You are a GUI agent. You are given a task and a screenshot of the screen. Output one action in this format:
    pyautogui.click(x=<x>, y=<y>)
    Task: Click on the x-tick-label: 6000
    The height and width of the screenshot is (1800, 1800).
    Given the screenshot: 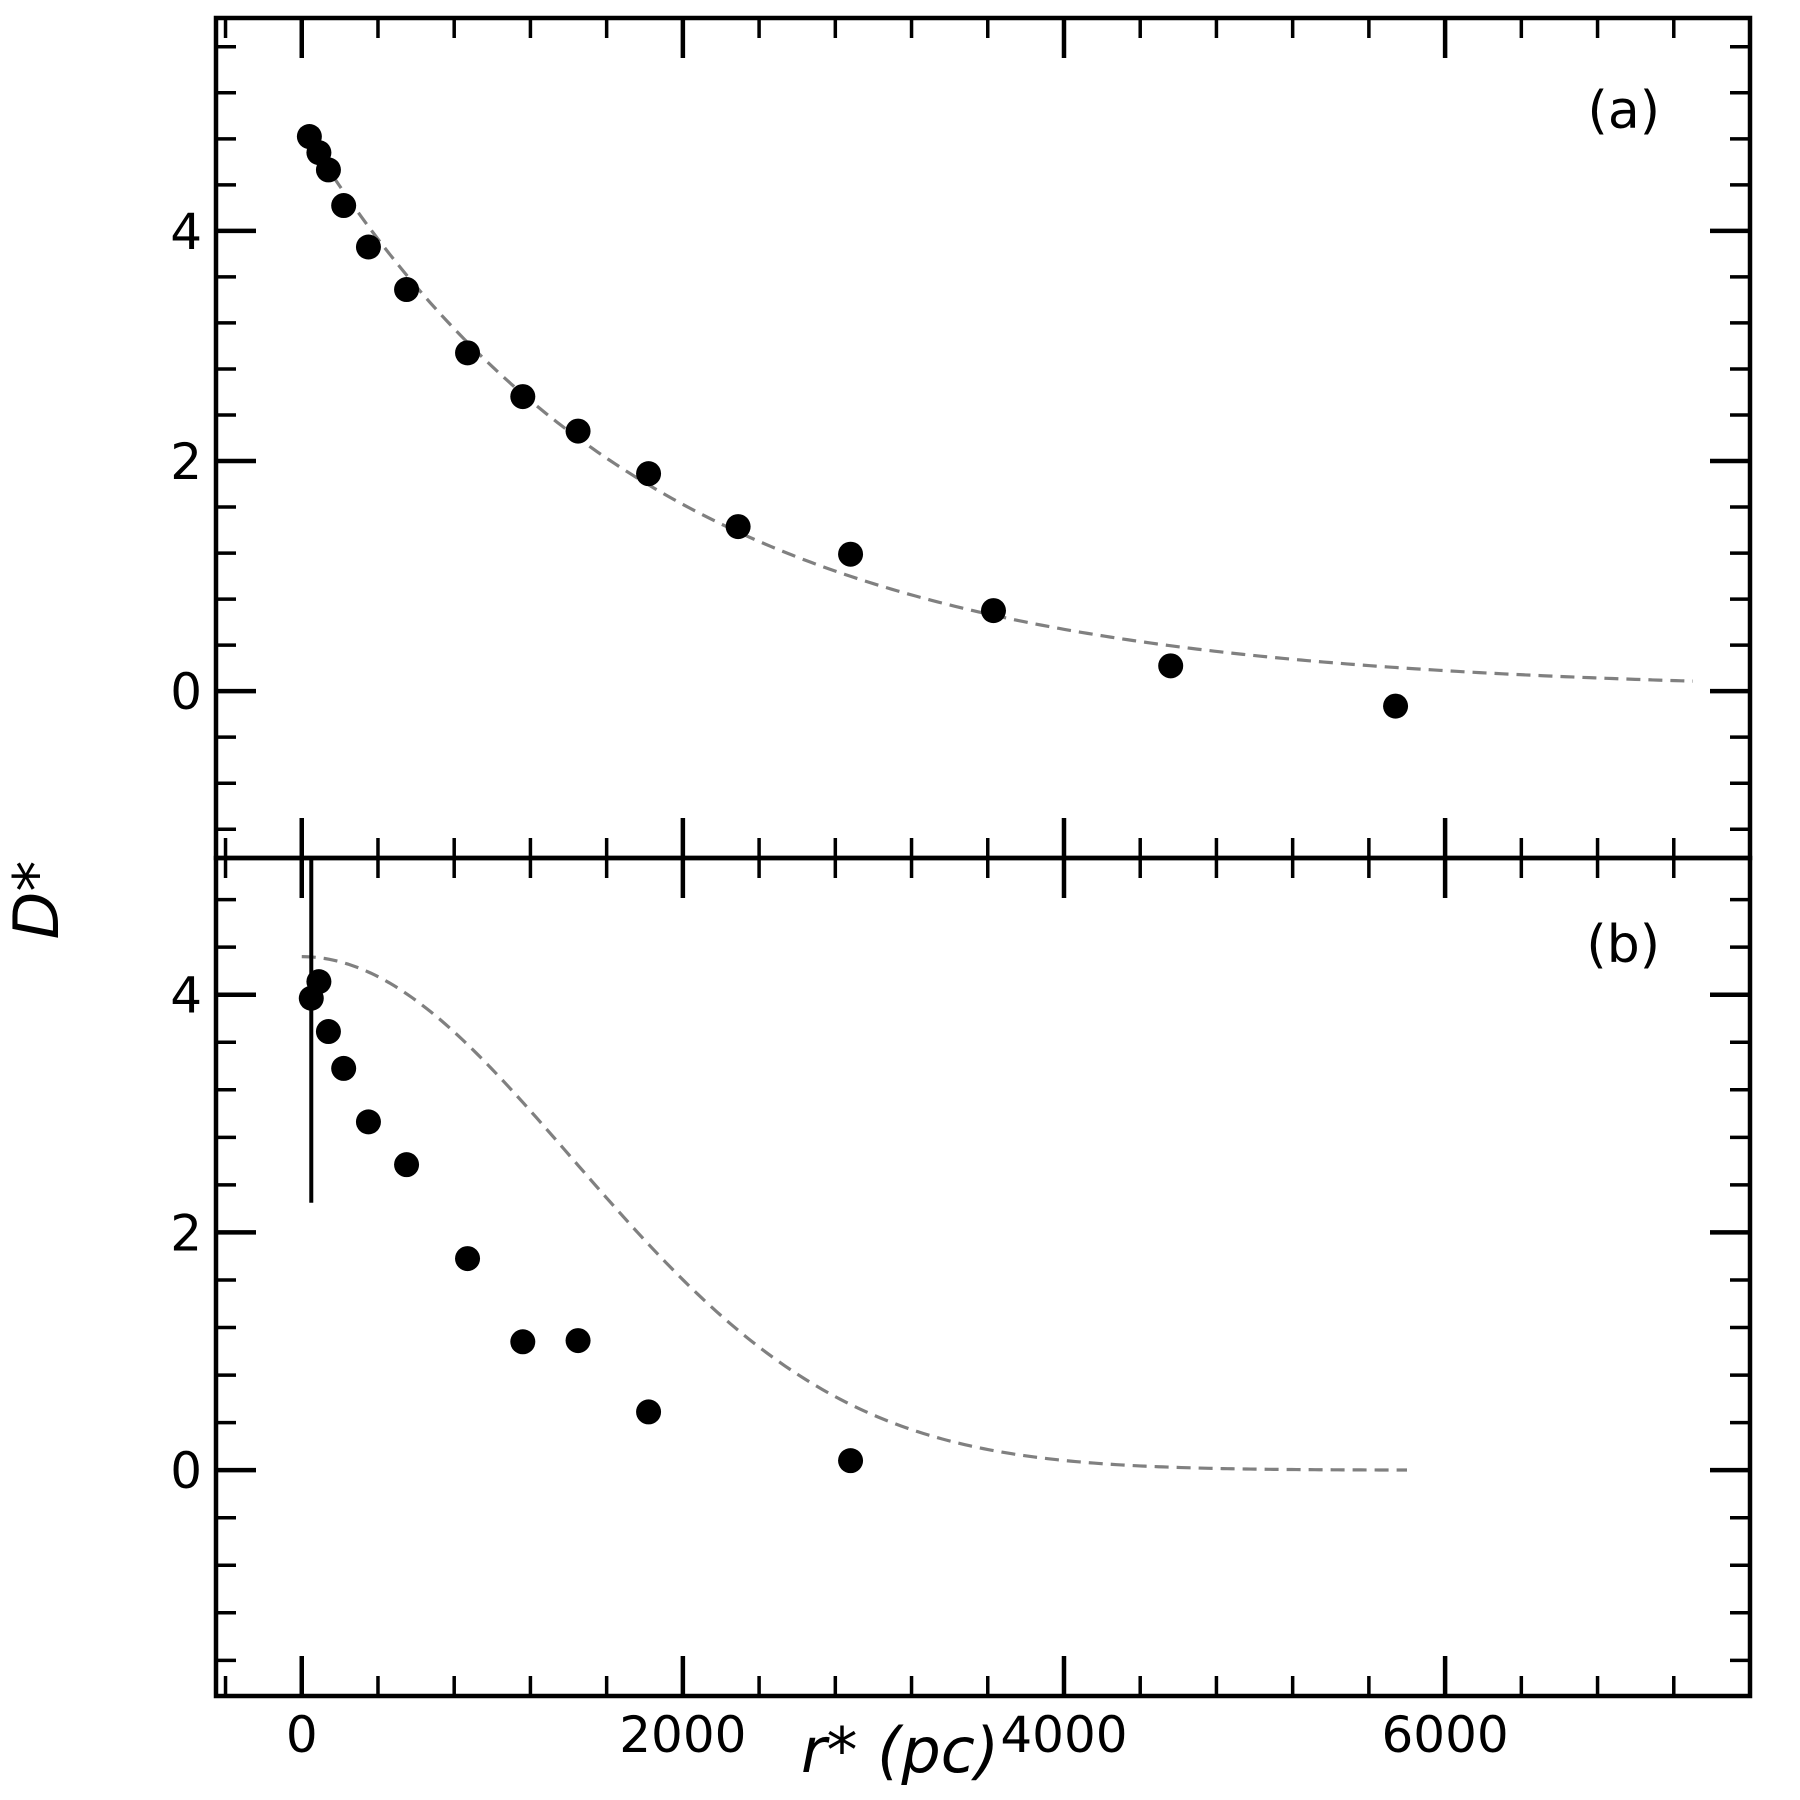 What is the action you would take?
    pyautogui.click(x=1444, y=1735)
    